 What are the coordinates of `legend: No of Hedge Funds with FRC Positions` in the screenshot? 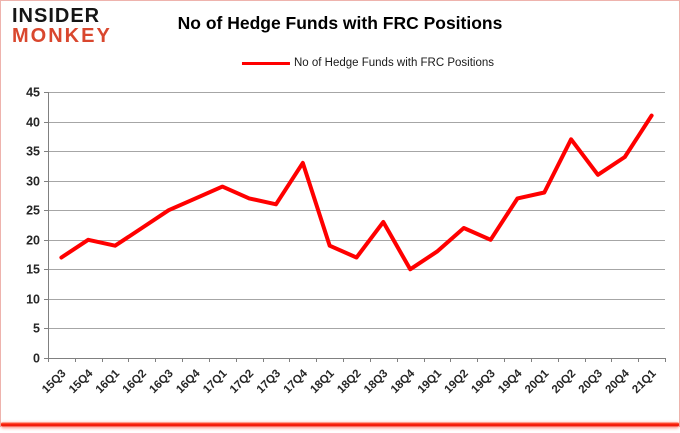 It's located at (368, 63).